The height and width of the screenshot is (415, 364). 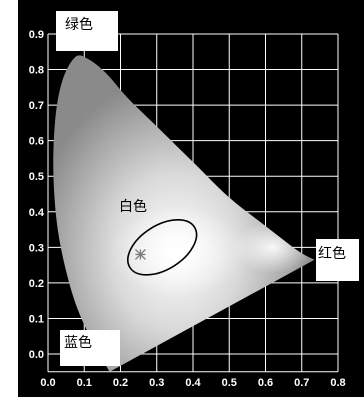 I want to click on white-glow, so click(x=178, y=250).